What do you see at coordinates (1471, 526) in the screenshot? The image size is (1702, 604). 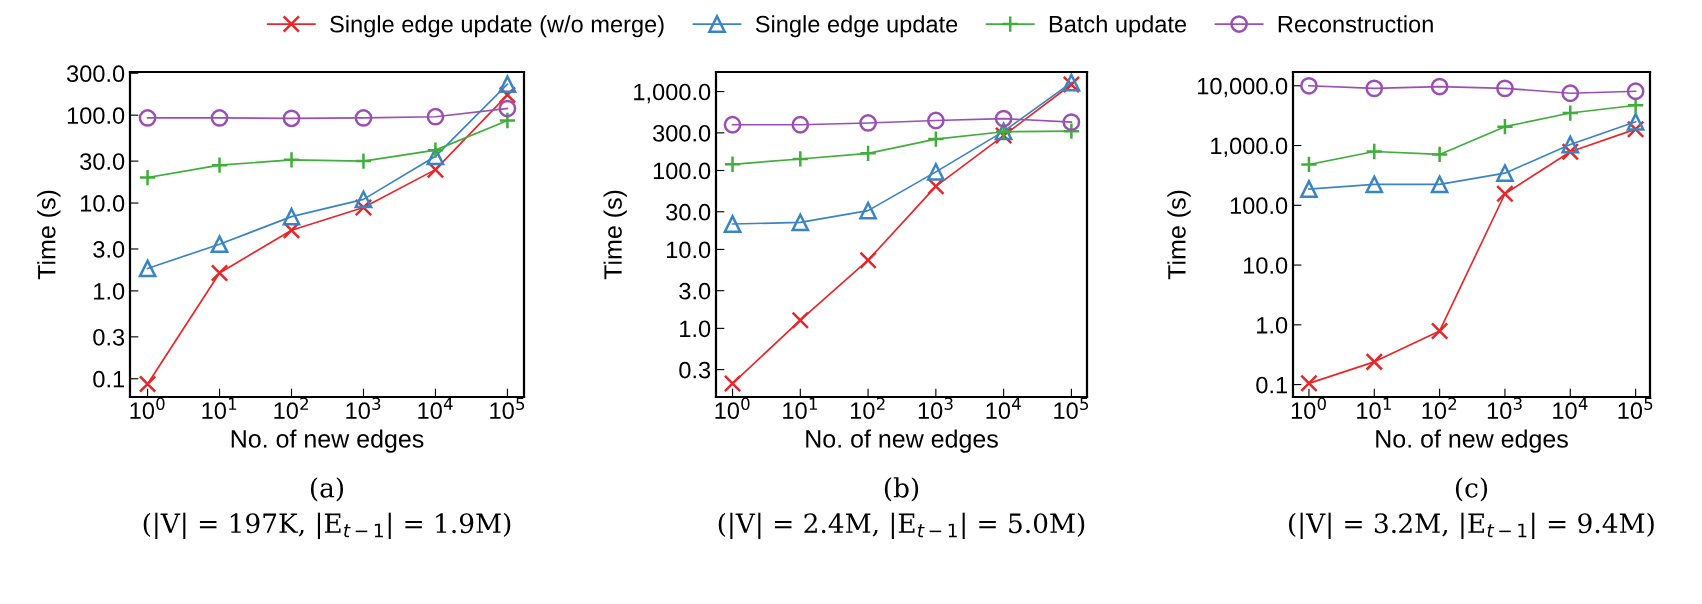 I see `text: (|V| = 3.2M, |E$_{t−1}$| = 9.4M)` at bounding box center [1471, 526].